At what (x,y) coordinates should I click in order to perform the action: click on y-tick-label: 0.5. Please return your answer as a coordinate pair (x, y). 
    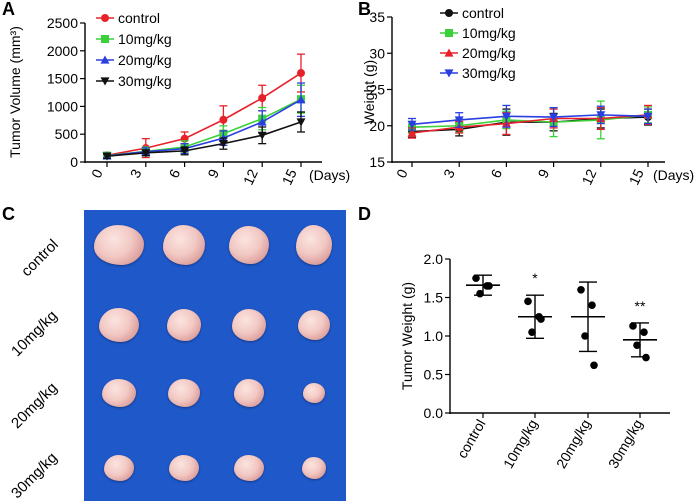
    Looking at the image, I should click on (434, 375).